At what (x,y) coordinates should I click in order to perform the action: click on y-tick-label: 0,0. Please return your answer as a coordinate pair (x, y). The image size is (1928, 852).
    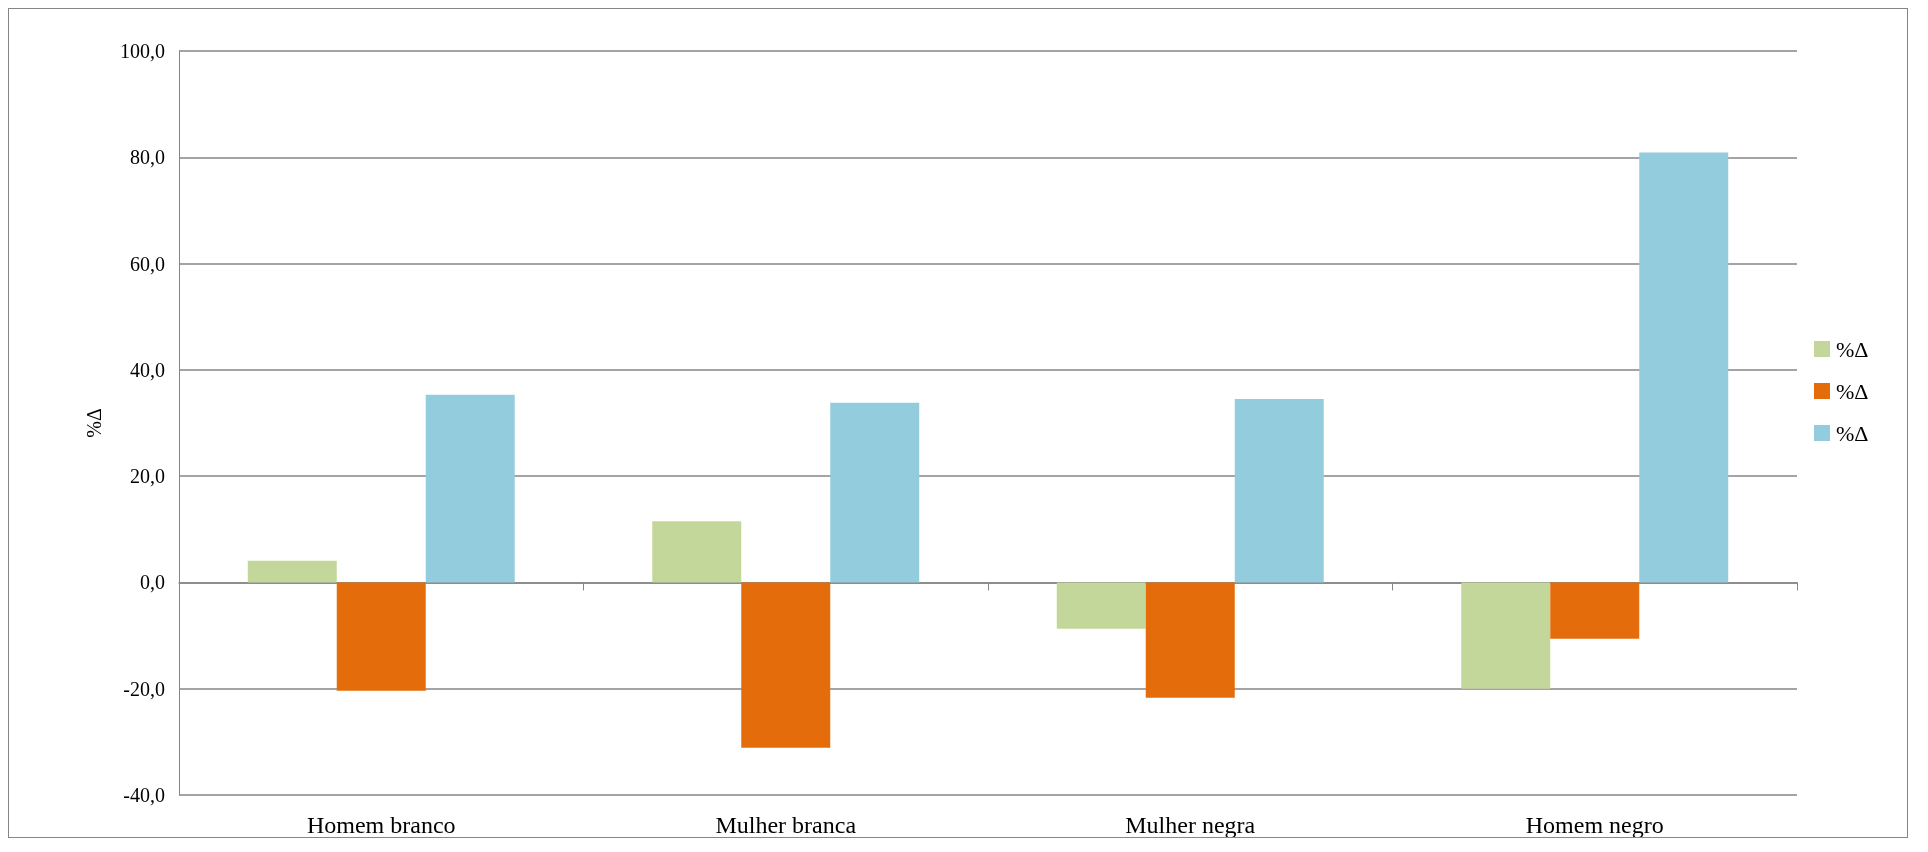
    Looking at the image, I should click on (152, 582).